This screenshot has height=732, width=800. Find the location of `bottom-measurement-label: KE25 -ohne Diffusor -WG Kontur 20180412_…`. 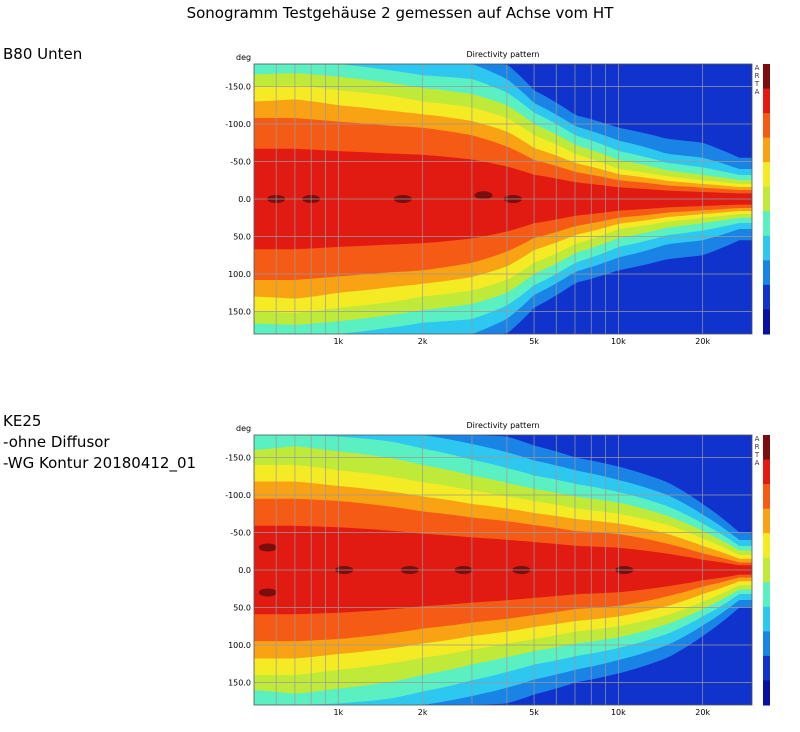

bottom-measurement-label: KE25 -ohne Diffusor -WG Kontur 20180412_… is located at coordinates (99, 442).